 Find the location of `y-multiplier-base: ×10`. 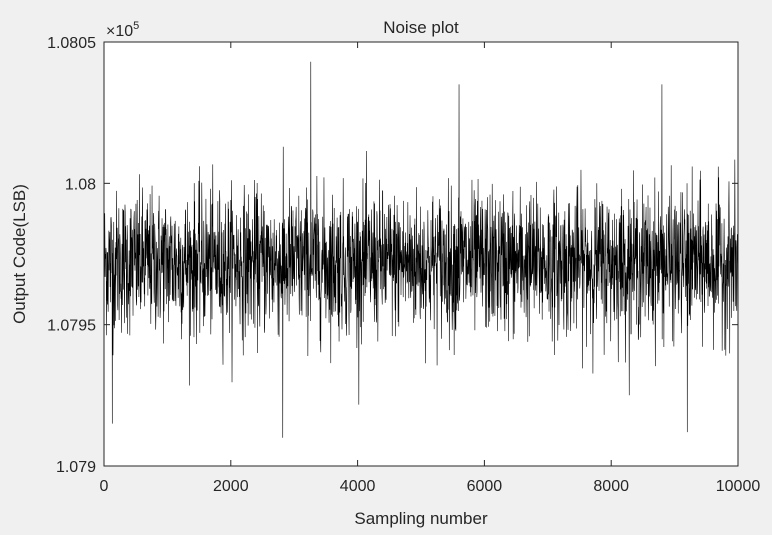

y-multiplier-base: ×10 is located at coordinates (119, 31).